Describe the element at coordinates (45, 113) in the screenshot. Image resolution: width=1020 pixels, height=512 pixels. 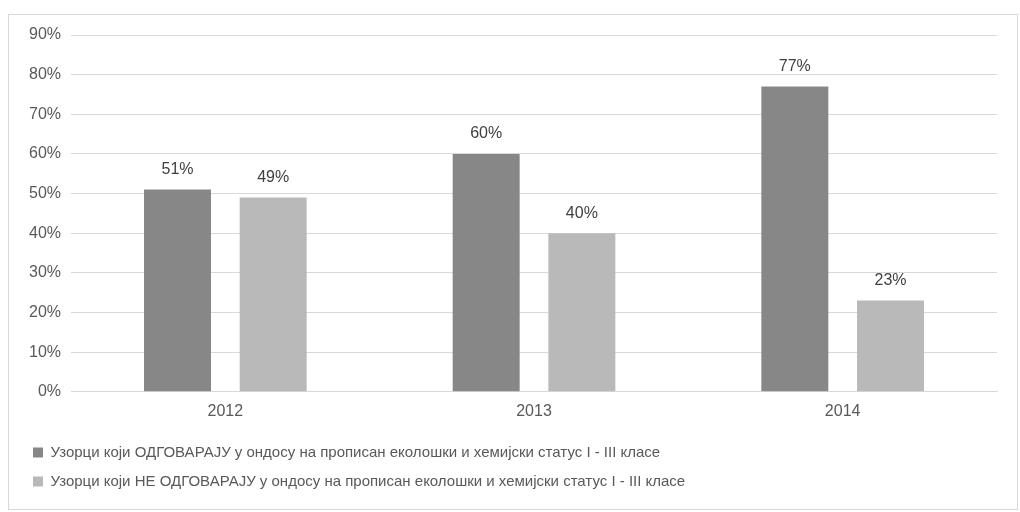
I see `y-tick-label: 70%` at that location.